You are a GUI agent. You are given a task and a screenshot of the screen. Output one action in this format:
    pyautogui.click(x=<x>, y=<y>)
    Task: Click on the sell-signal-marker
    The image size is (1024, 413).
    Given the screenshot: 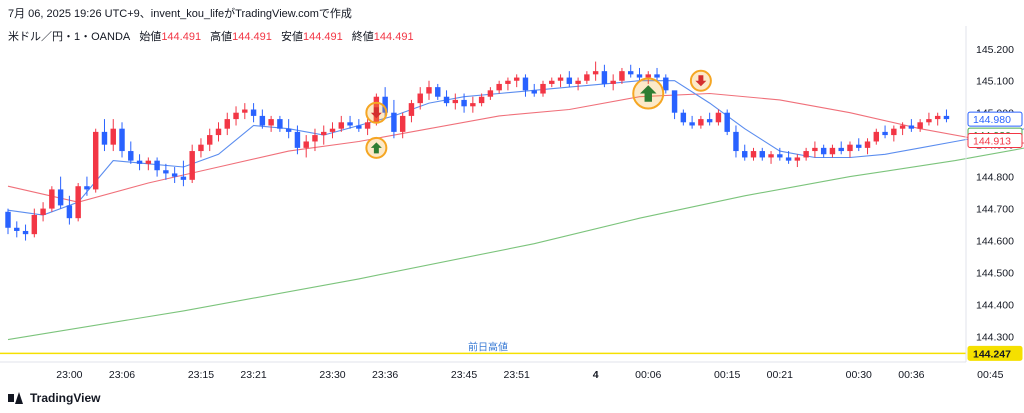 What is the action you would take?
    pyautogui.click(x=700, y=80)
    